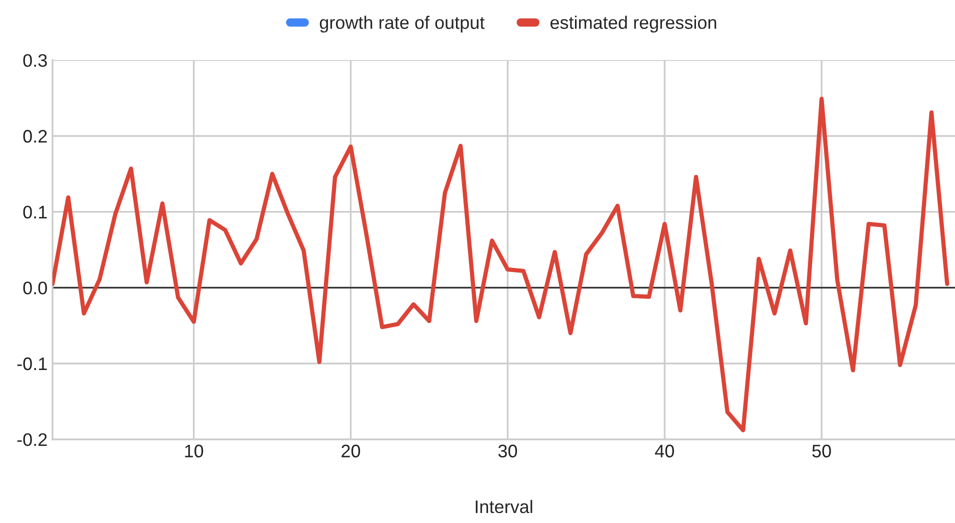 This screenshot has width=955, height=523. I want to click on y-tick-label: -0.2, so click(32, 439).